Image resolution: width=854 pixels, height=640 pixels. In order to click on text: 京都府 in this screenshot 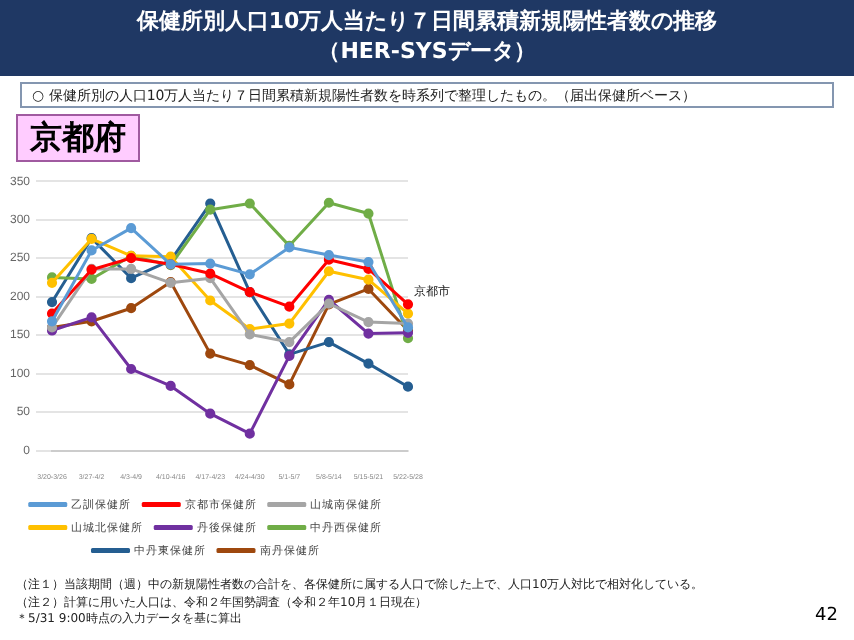, I will do `click(78, 138)`.